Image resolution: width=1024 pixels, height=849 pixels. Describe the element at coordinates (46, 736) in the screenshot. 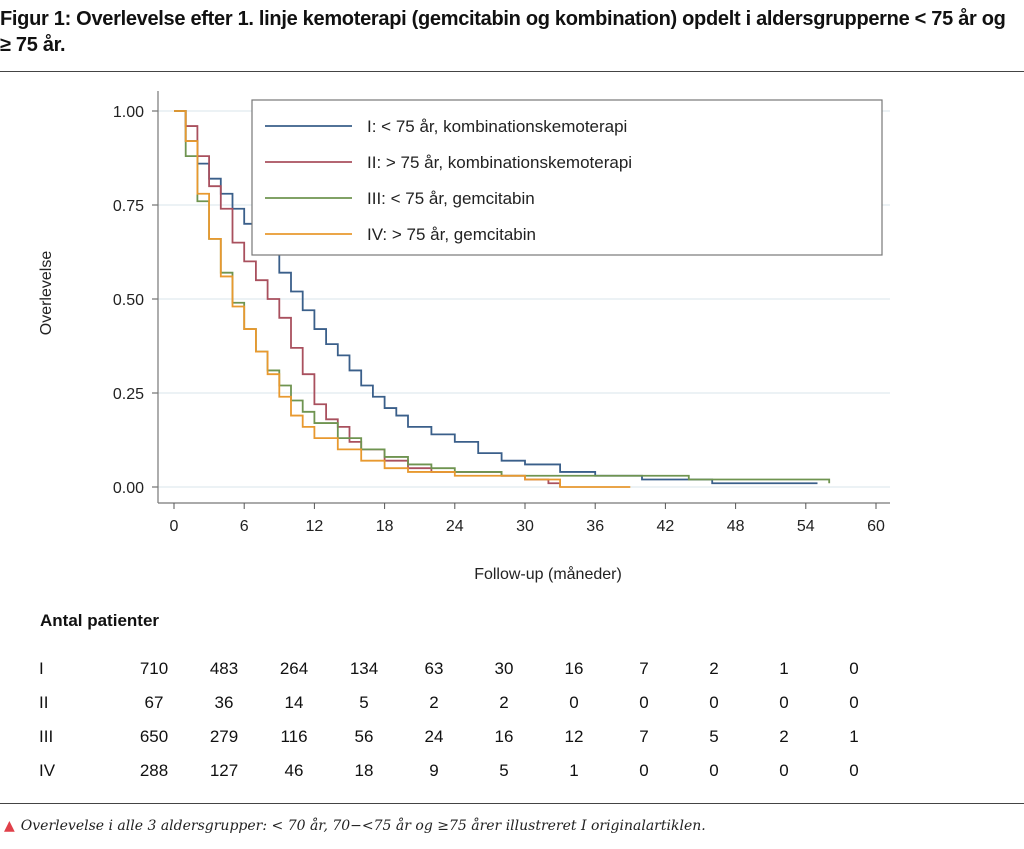

I see `risk-row-label: III` at that location.